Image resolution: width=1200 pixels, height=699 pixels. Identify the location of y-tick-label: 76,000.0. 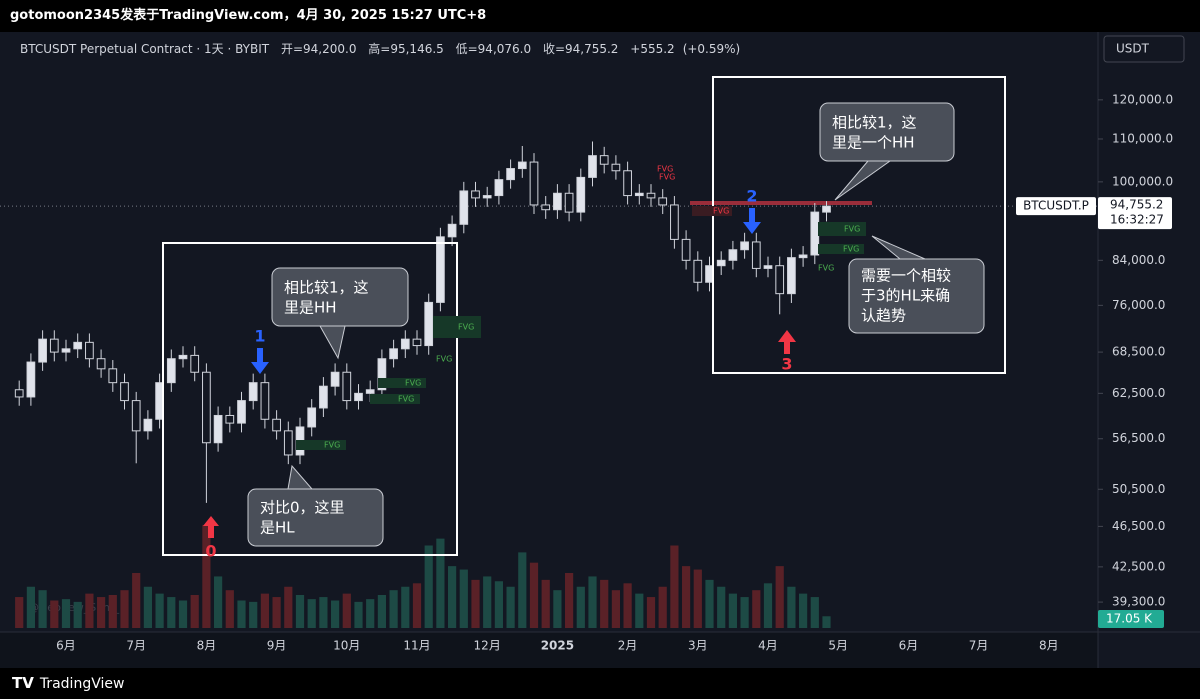
(1138, 305).